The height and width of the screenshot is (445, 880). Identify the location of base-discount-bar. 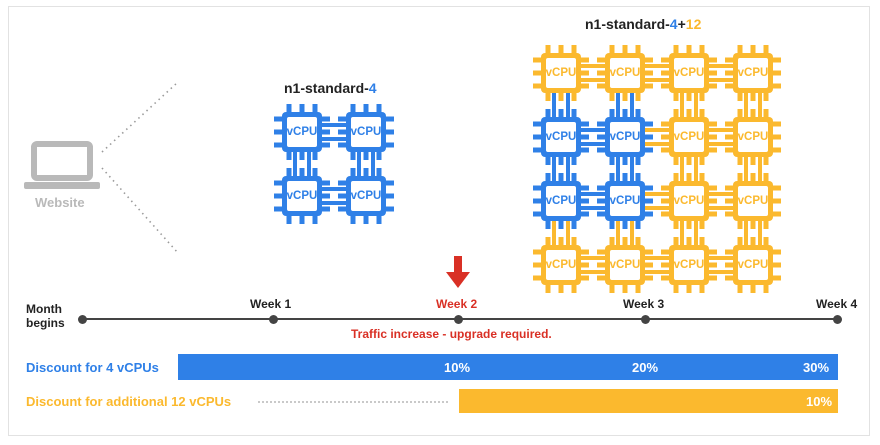
(508, 367).